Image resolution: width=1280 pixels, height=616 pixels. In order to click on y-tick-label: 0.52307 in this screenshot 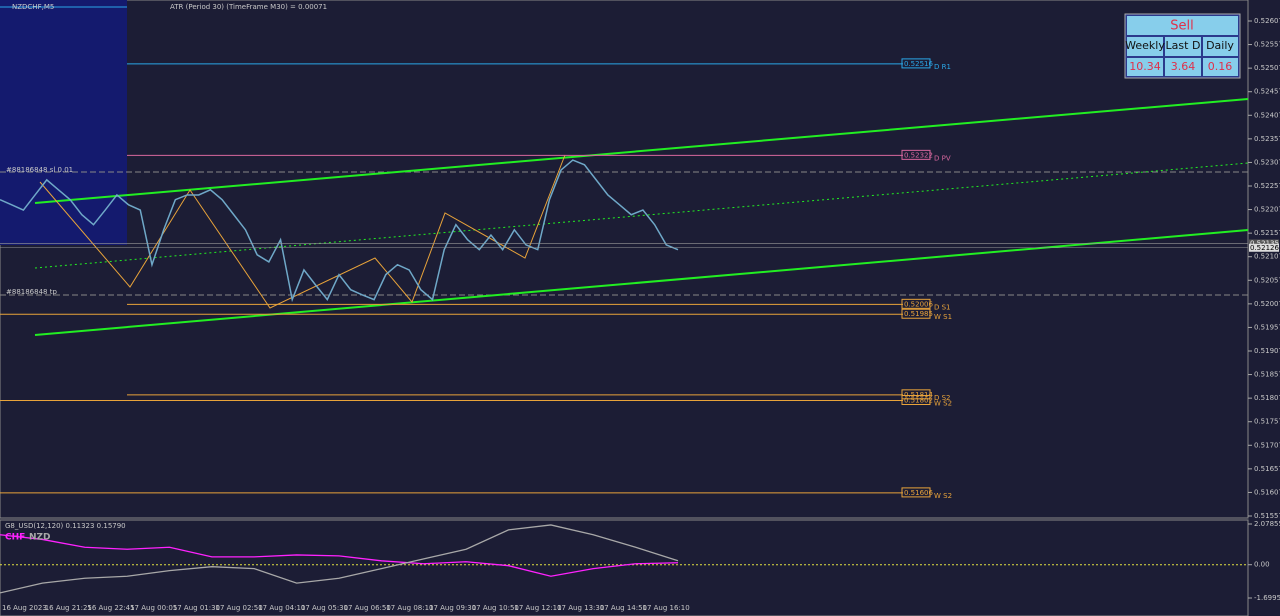, I will do `click(1267, 162)`.